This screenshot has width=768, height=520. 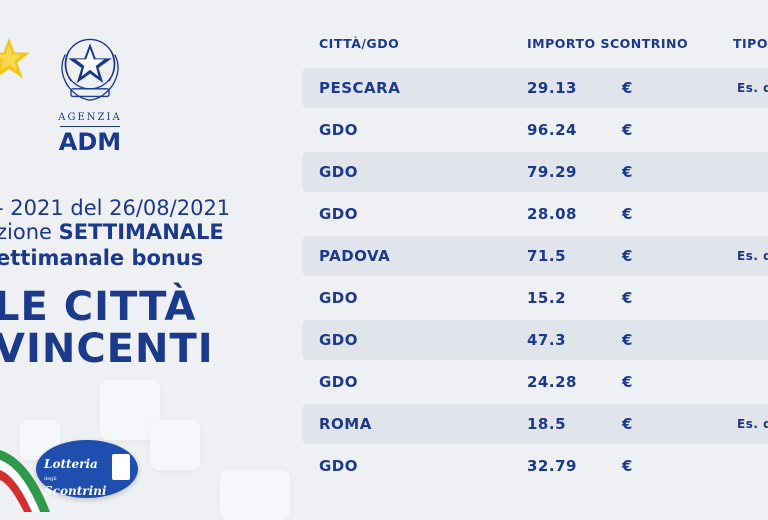 I want to click on table-row: GDO 15.2 €, so click(x=535, y=298).